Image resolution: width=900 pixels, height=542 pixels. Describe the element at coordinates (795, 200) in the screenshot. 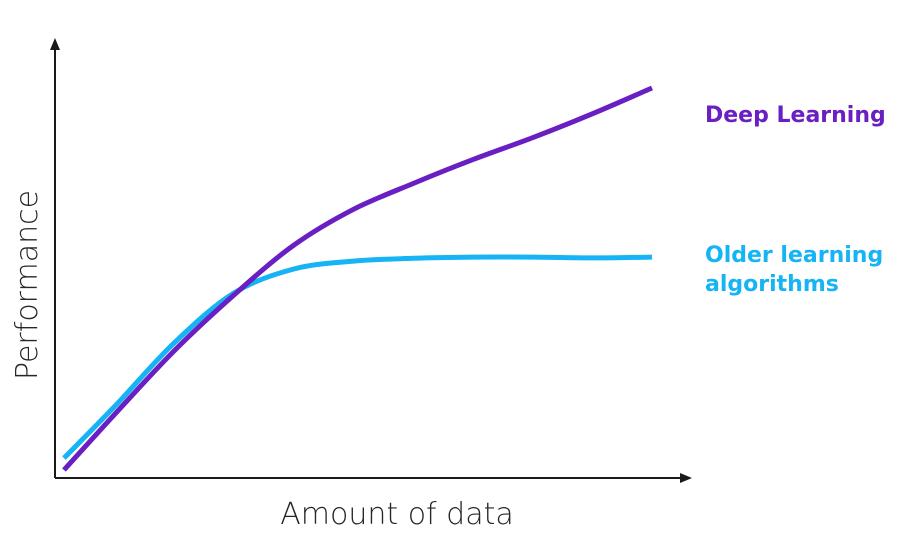

I see `series-labels: Deep Learning Older learning algorithms` at that location.